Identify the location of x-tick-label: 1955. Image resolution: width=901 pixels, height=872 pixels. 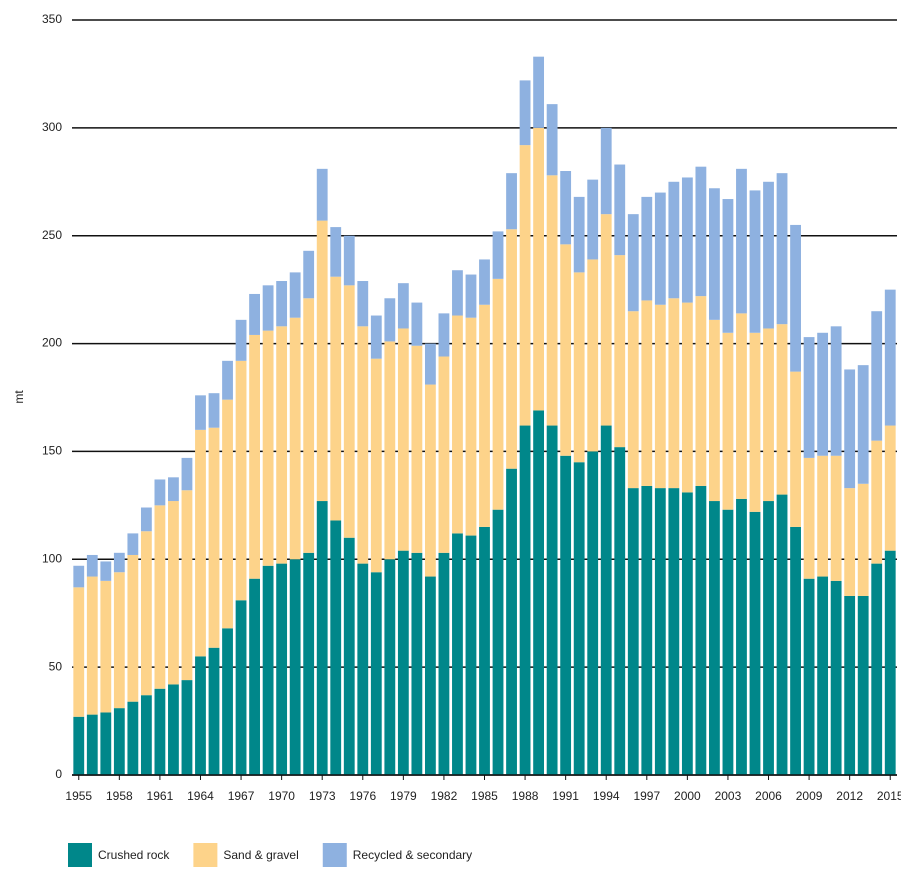
(78, 796).